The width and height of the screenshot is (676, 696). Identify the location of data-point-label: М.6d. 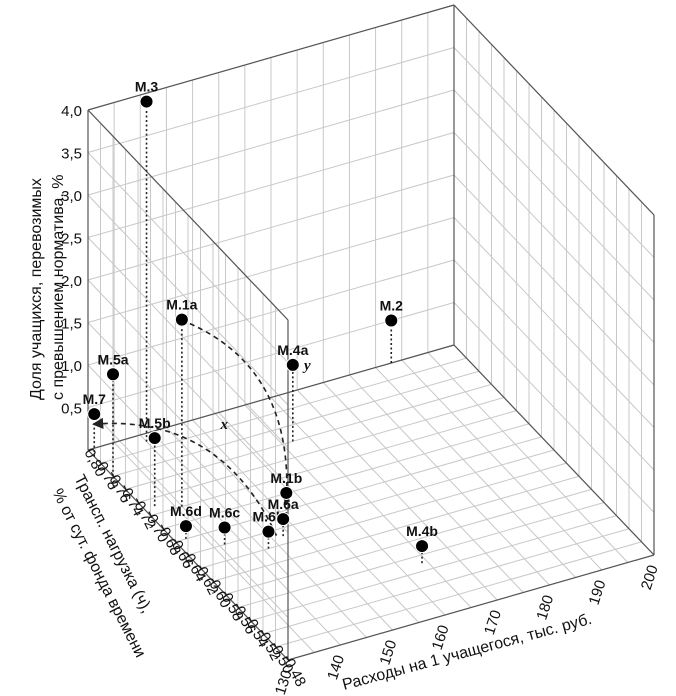
(186, 511).